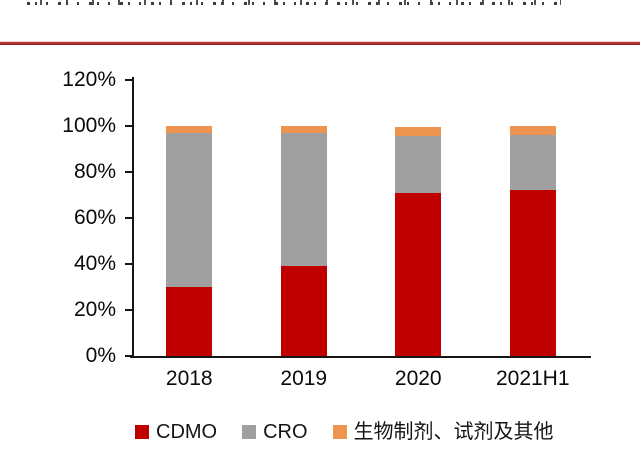  What do you see at coordinates (189, 129) in the screenshot?
I see `bar-segment-生物制剂、试剂及其他-2018` at bounding box center [189, 129].